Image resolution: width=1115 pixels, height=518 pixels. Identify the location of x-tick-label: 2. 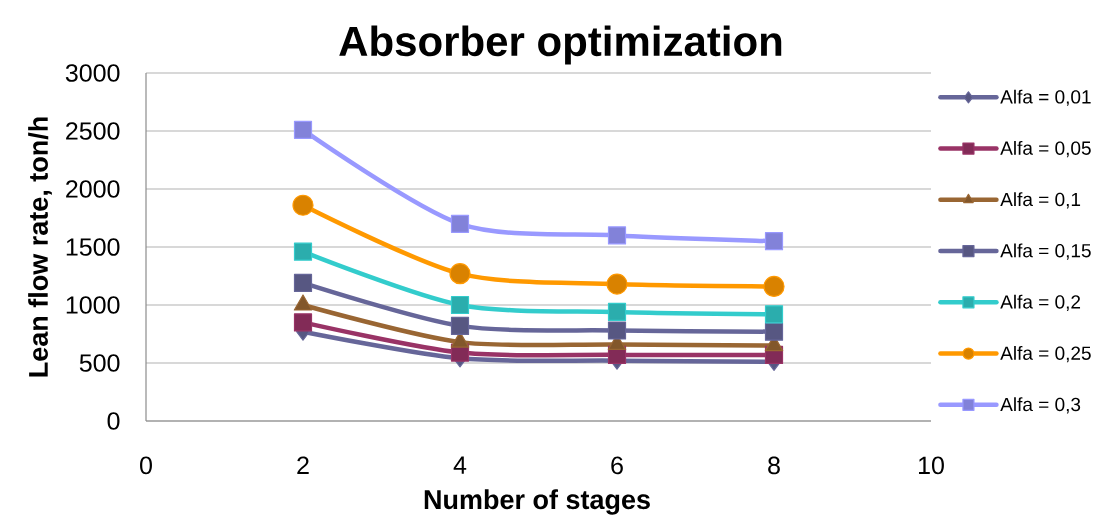
(303, 465).